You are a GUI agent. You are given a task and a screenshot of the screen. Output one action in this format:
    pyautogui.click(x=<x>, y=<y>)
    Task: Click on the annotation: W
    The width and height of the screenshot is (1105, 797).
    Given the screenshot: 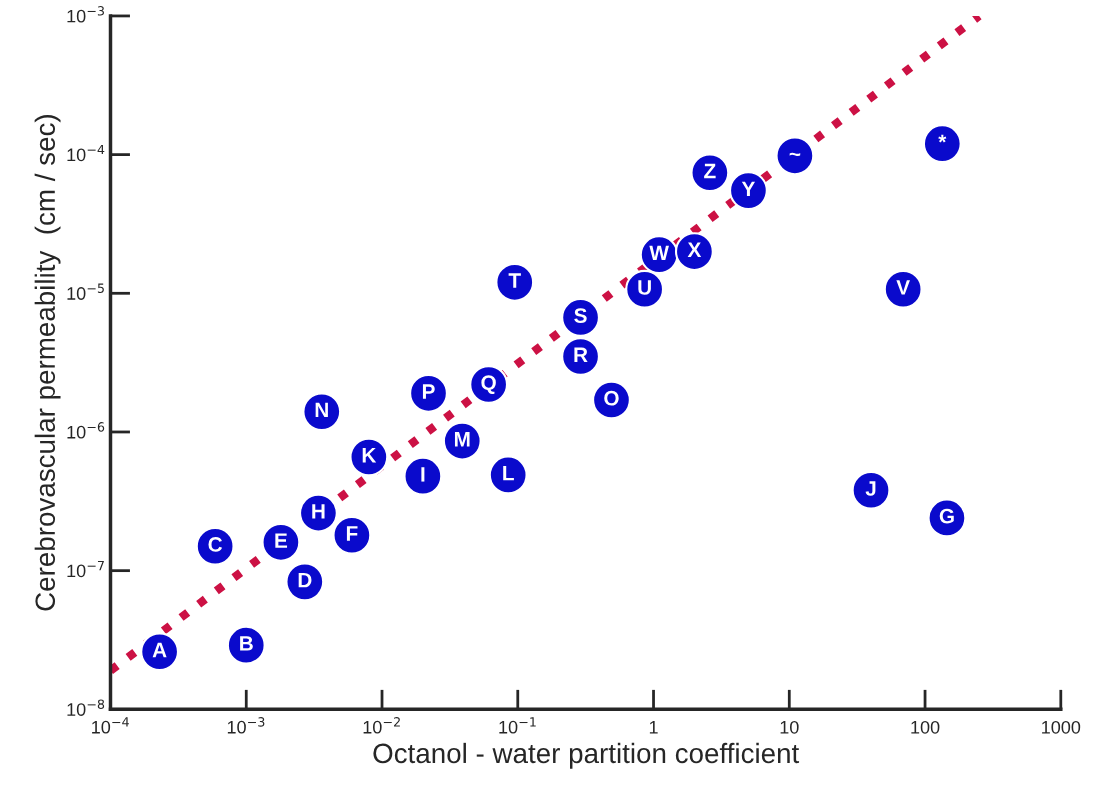 What is the action you would take?
    pyautogui.click(x=659, y=253)
    